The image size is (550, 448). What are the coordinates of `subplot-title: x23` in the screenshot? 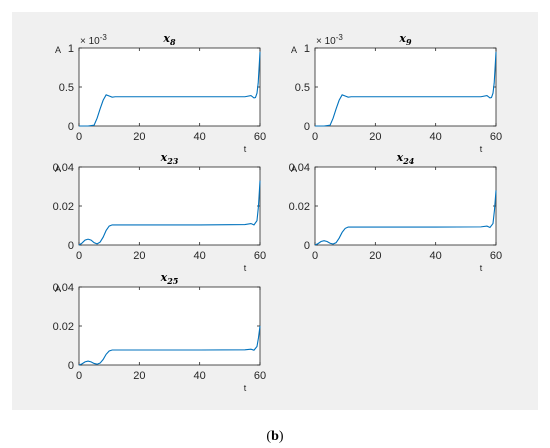 It's located at (169, 158).